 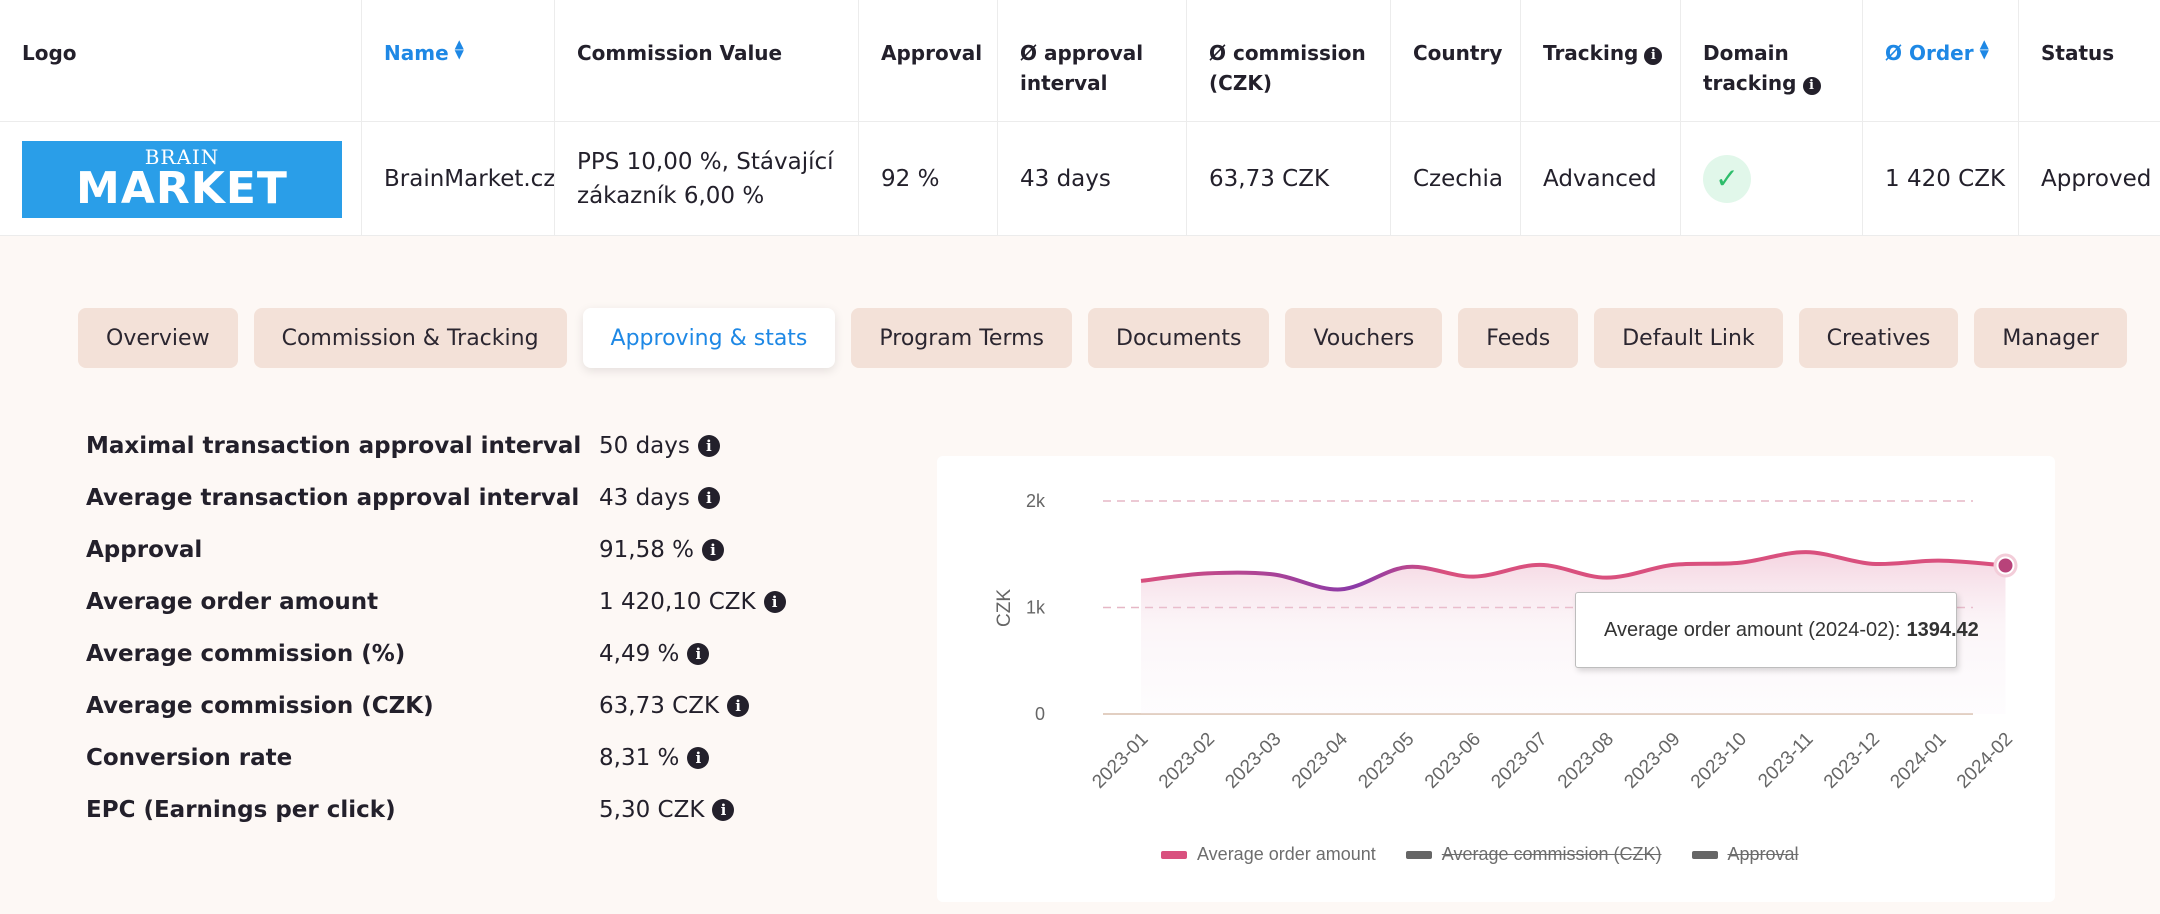 I want to click on stat-value: 8,31 % i, so click(x=654, y=758).